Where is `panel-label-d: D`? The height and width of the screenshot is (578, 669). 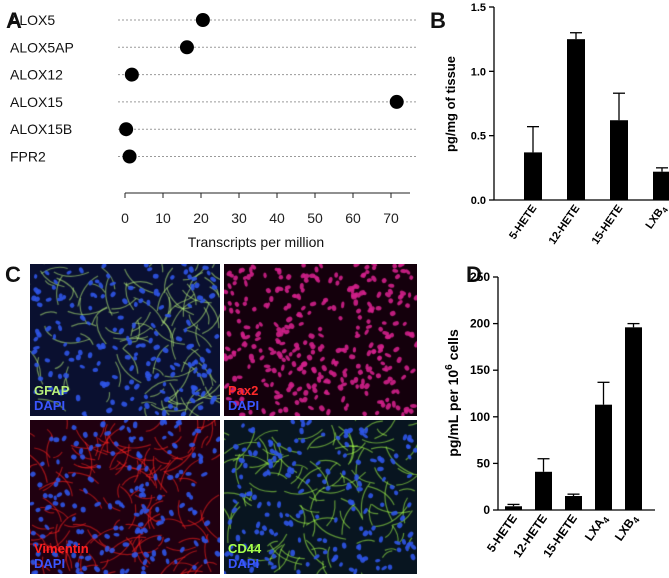 panel-label-d: D is located at coordinates (474, 274).